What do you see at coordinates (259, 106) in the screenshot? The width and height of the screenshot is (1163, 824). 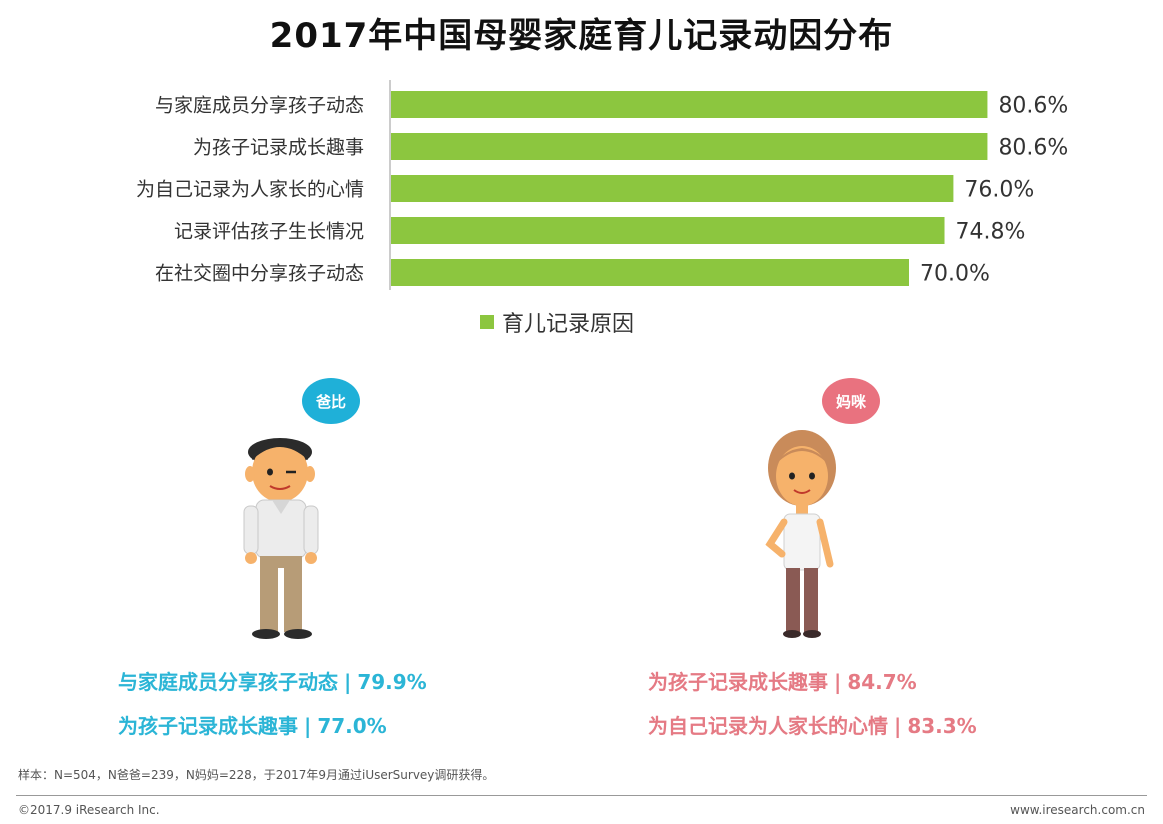 I see `category-label: 与家庭成员分享孩子动态` at bounding box center [259, 106].